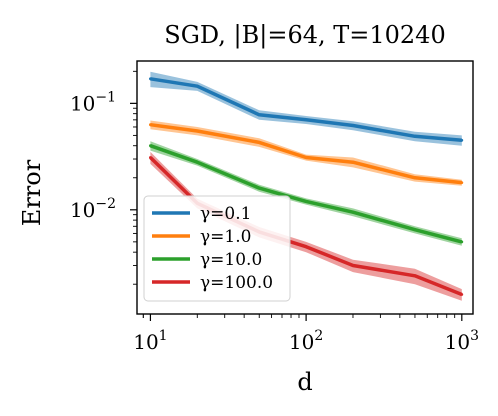 The image size is (498, 416). What do you see at coordinates (93, 102) in the screenshot?
I see `y-tick-label: 10⁻¹` at bounding box center [93, 102].